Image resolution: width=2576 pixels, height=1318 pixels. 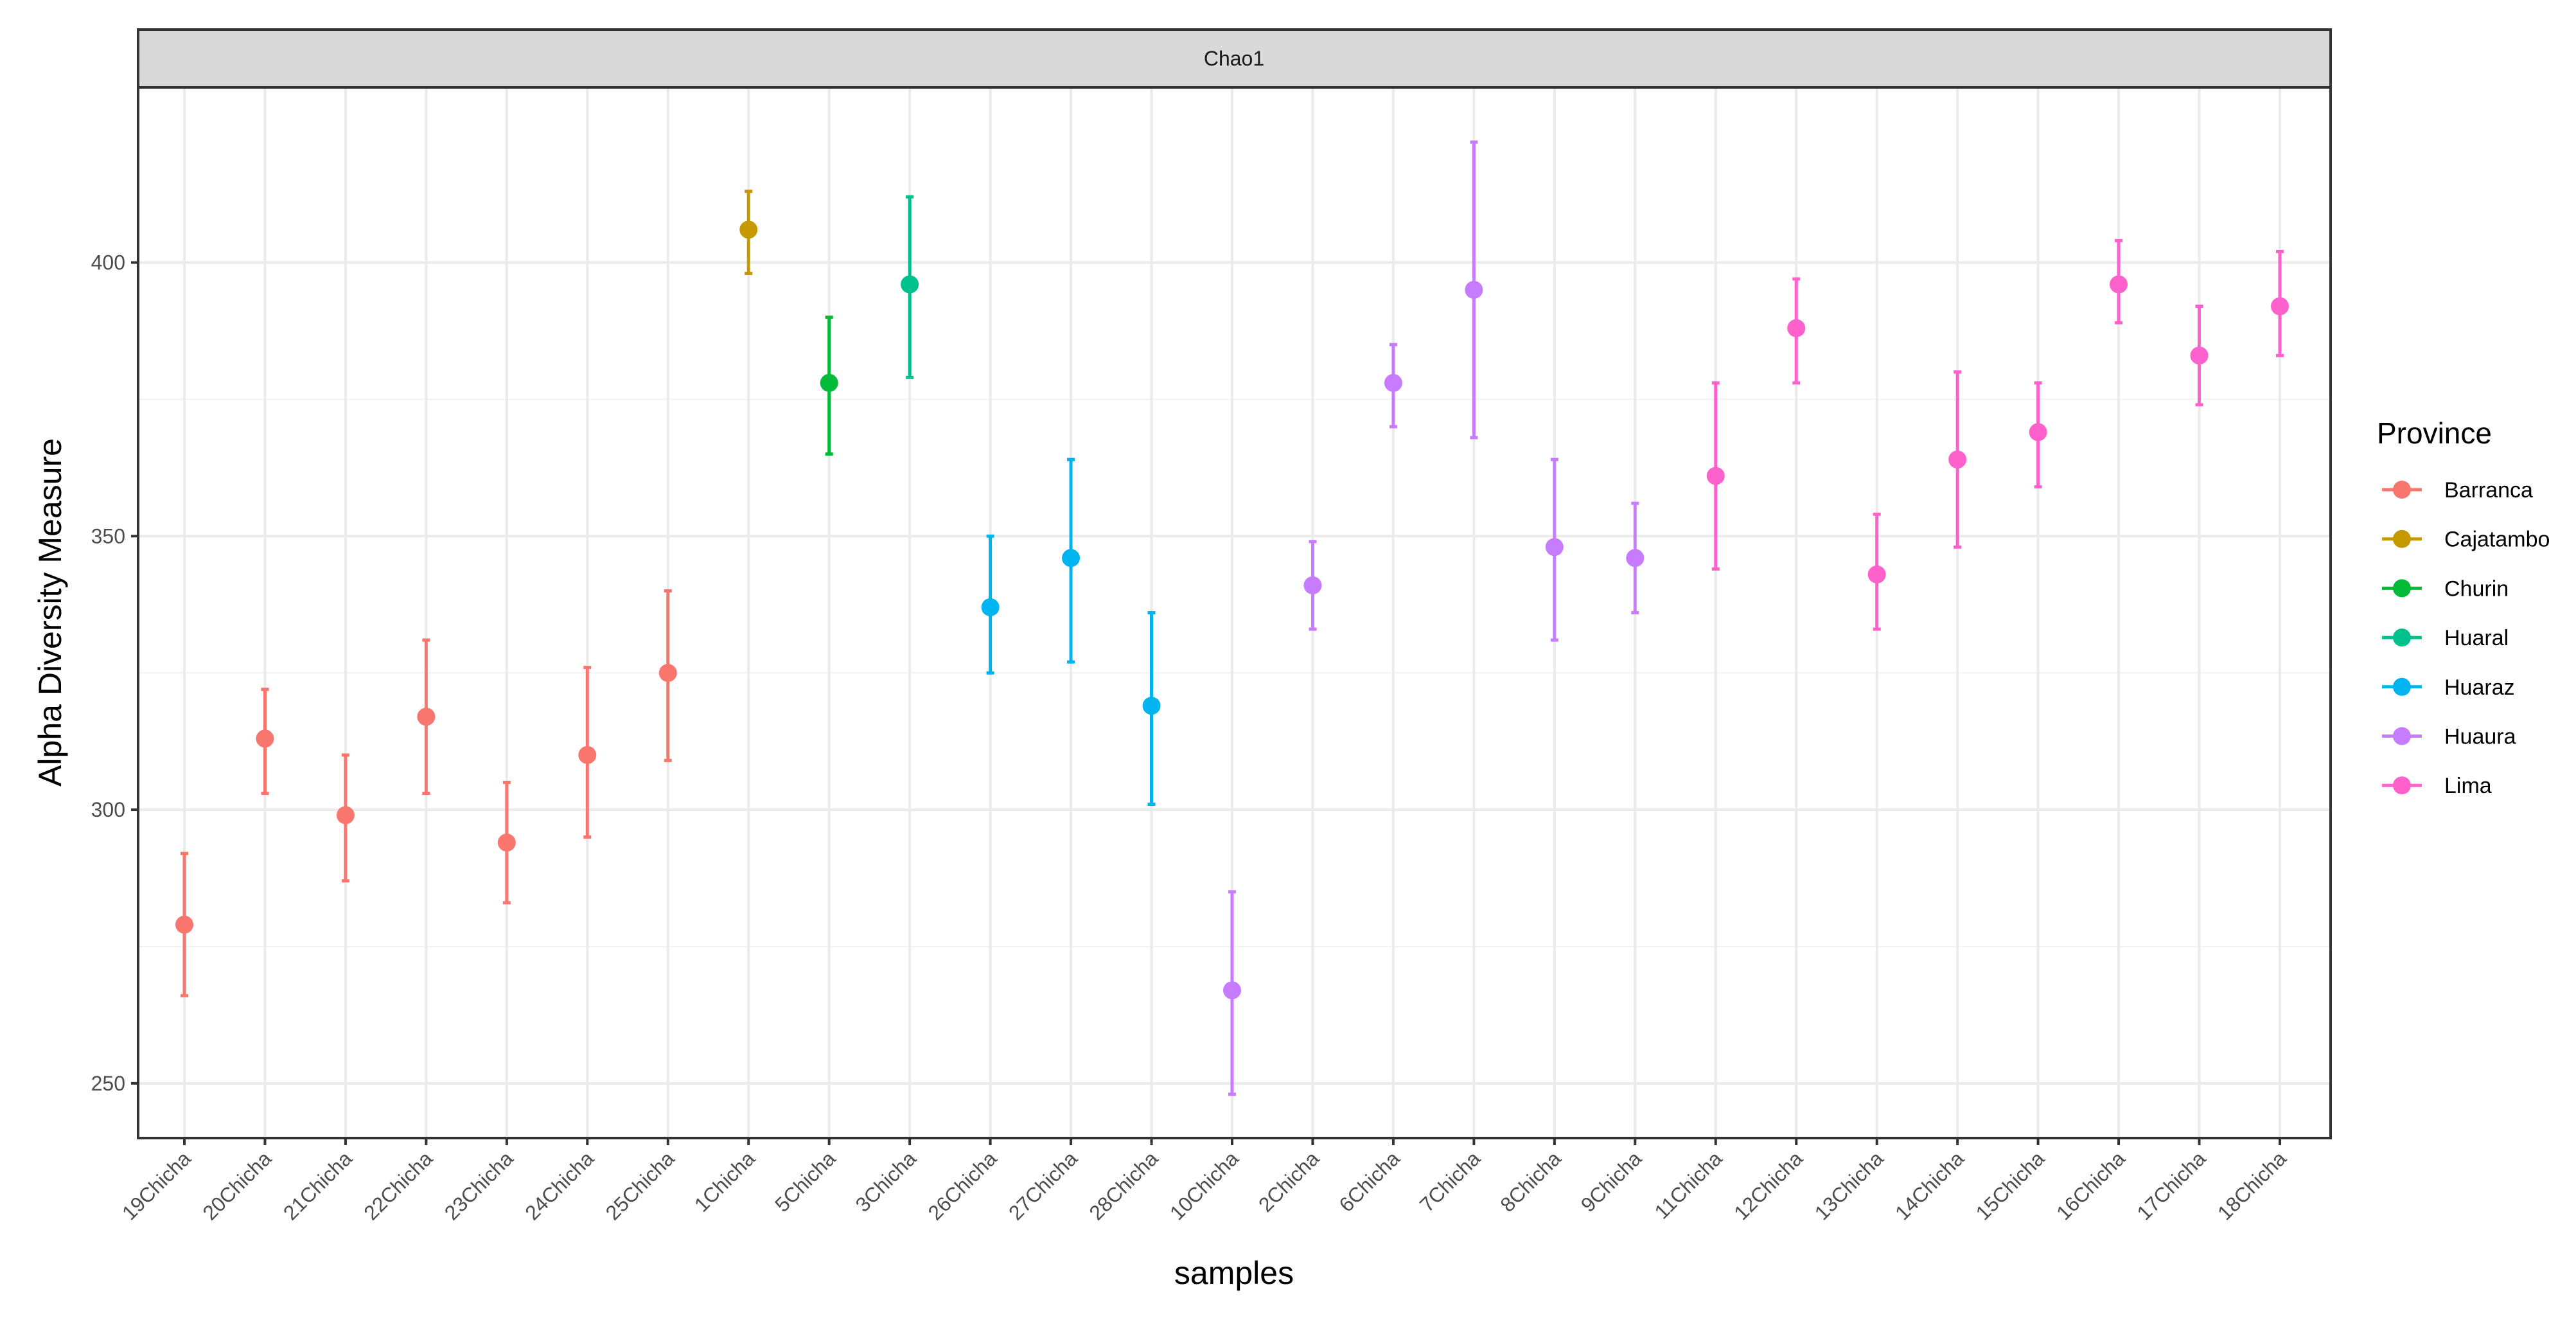 I want to click on legend-label: Huaraz, so click(x=2479, y=687).